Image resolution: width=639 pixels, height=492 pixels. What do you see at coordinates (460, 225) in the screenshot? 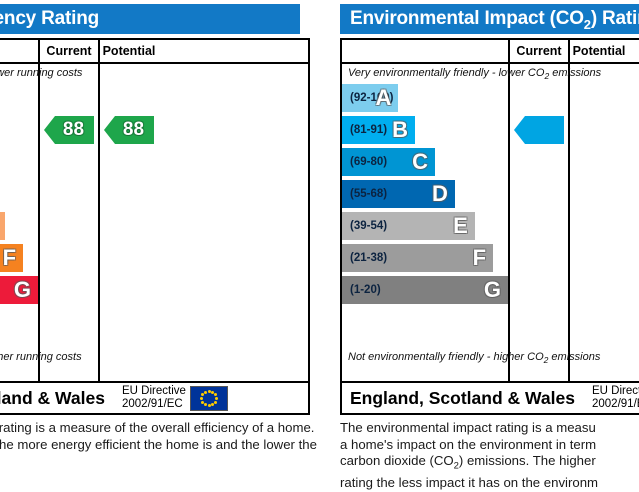
I see `band-letter-e: E` at bounding box center [460, 225].